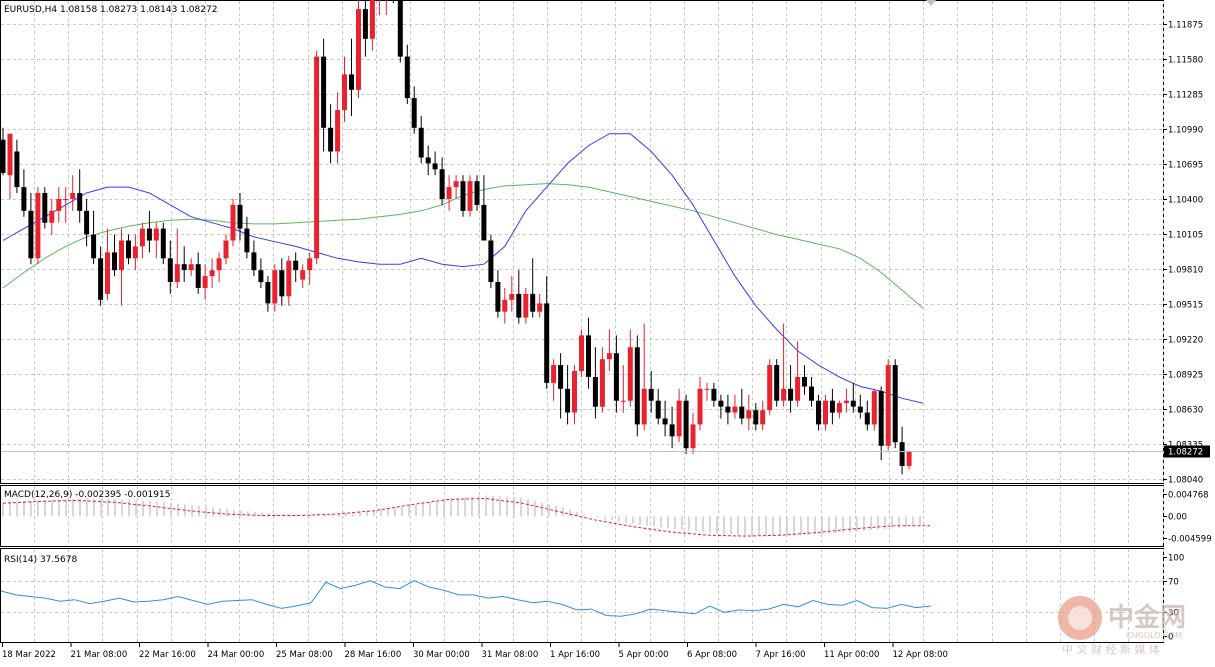 The height and width of the screenshot is (667, 1215). I want to click on rsi-tick-label: 100, so click(1176, 559).